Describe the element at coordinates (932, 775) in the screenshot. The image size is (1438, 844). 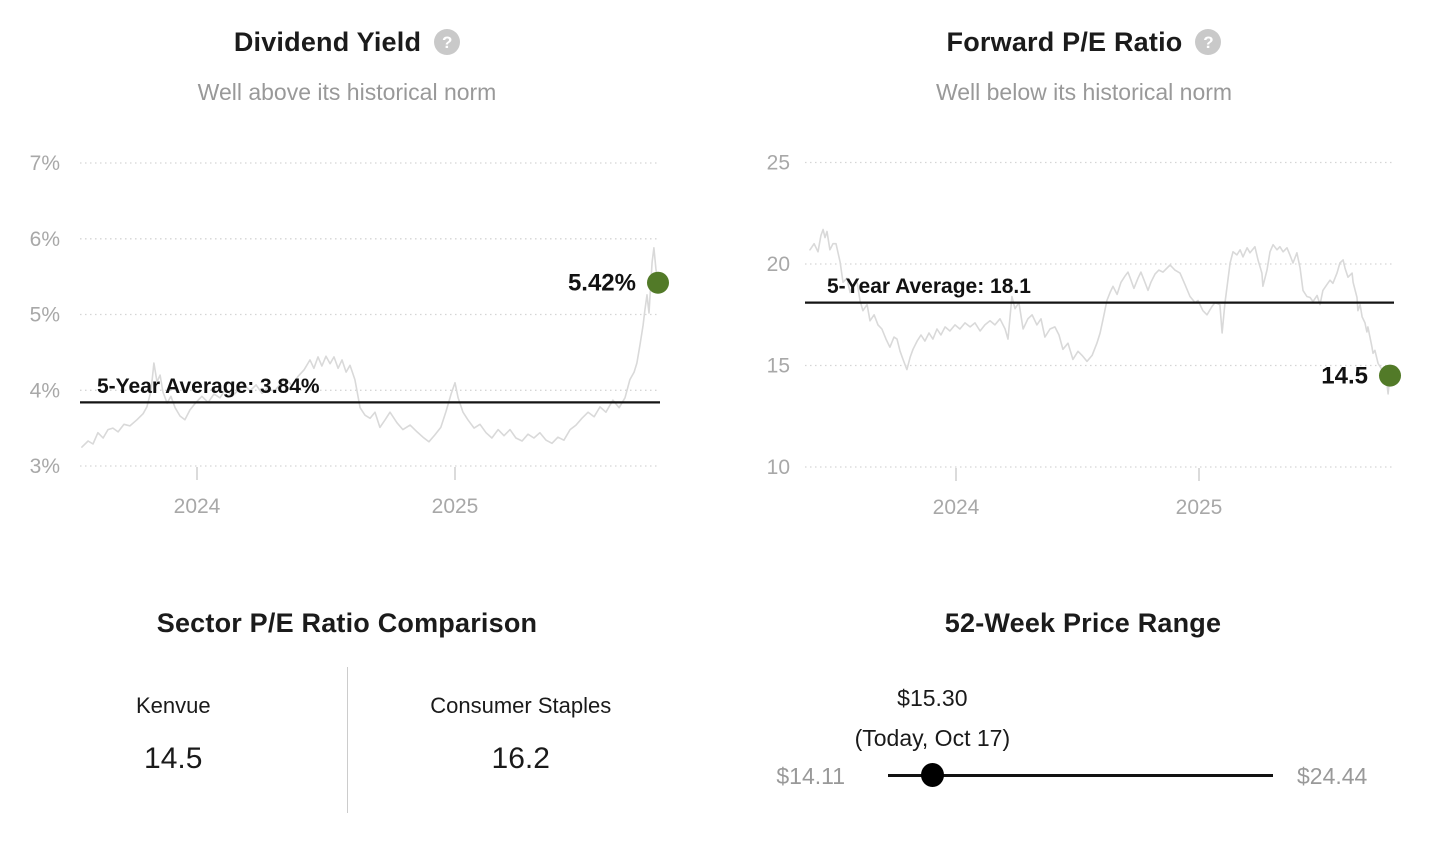
I see `price-range-marker-dot` at that location.